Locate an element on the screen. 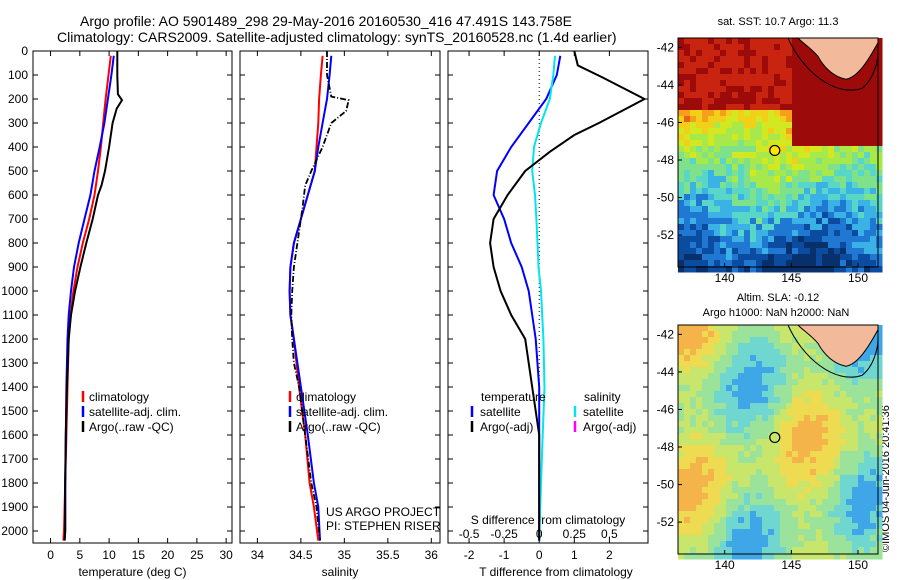  legend-label: satellite-adj. clim. is located at coordinates (342, 412).